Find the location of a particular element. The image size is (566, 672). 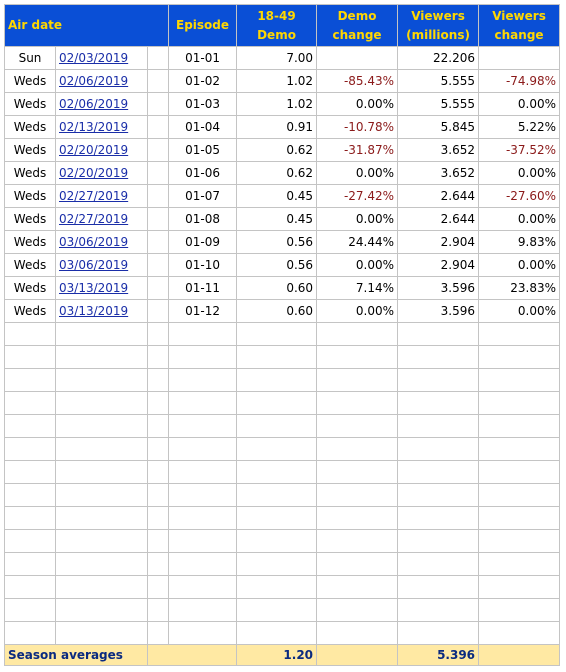

demo-change-cell: -27.42% is located at coordinates (357, 196).